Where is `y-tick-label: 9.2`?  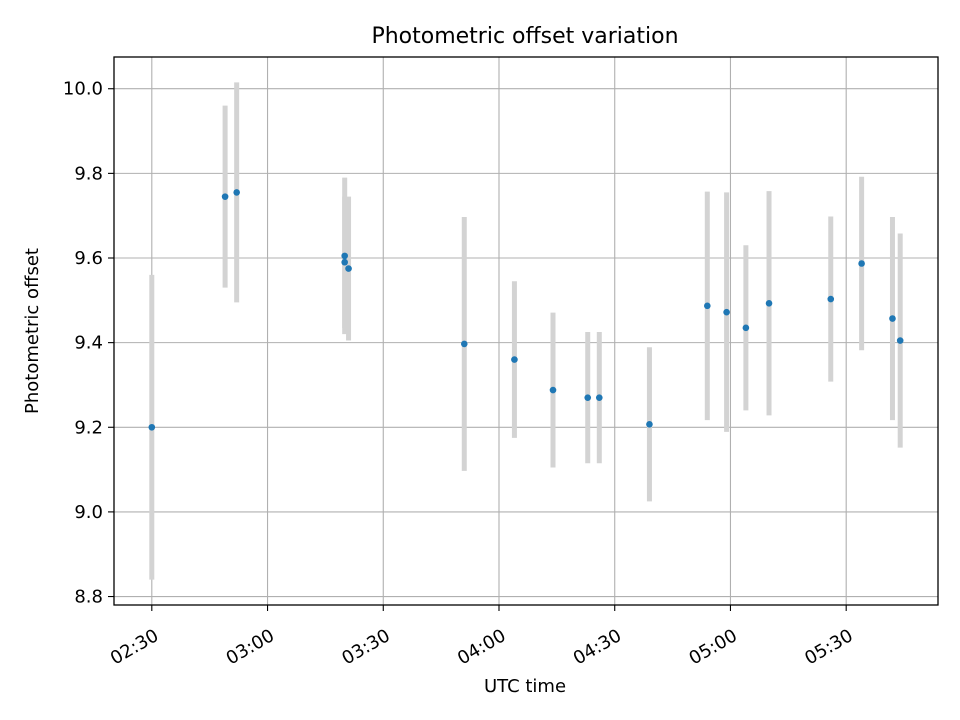 y-tick-label: 9.2 is located at coordinates (88, 427).